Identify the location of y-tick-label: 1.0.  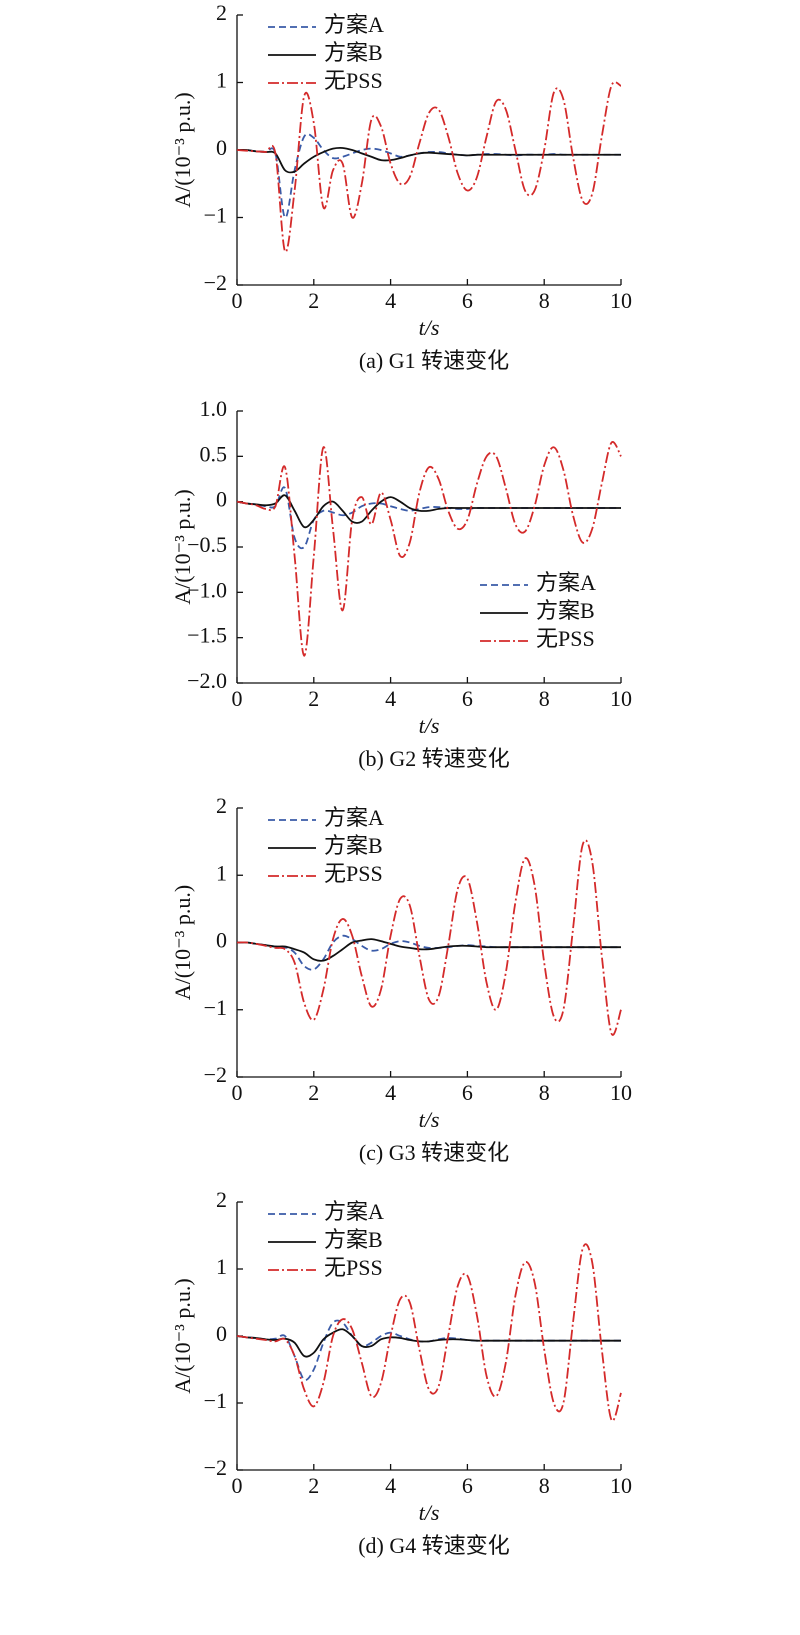
(214, 408).